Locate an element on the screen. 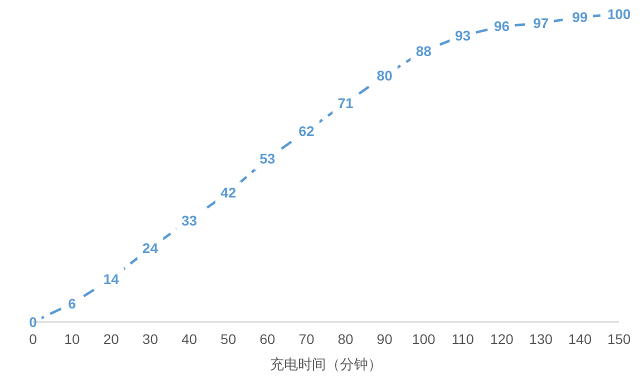 The height and width of the screenshot is (381, 640). x-tick-label: 60 is located at coordinates (268, 339).